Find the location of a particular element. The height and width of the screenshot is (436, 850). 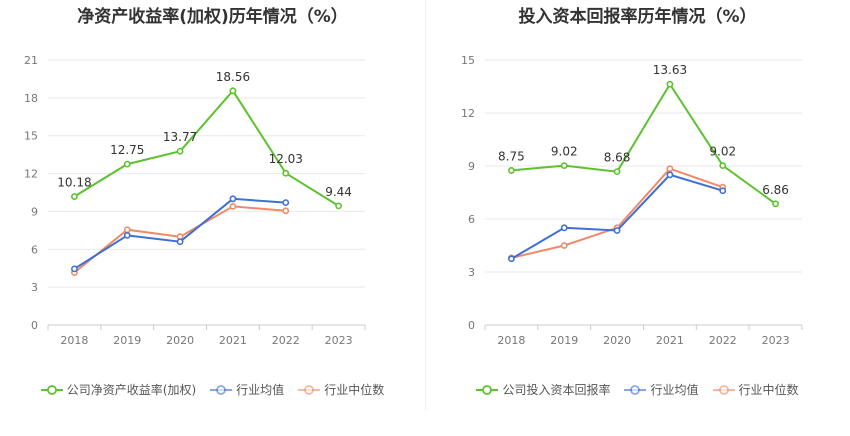

chart-title: 净资产收益率(加权)历年情况（%） is located at coordinates (212, 17).